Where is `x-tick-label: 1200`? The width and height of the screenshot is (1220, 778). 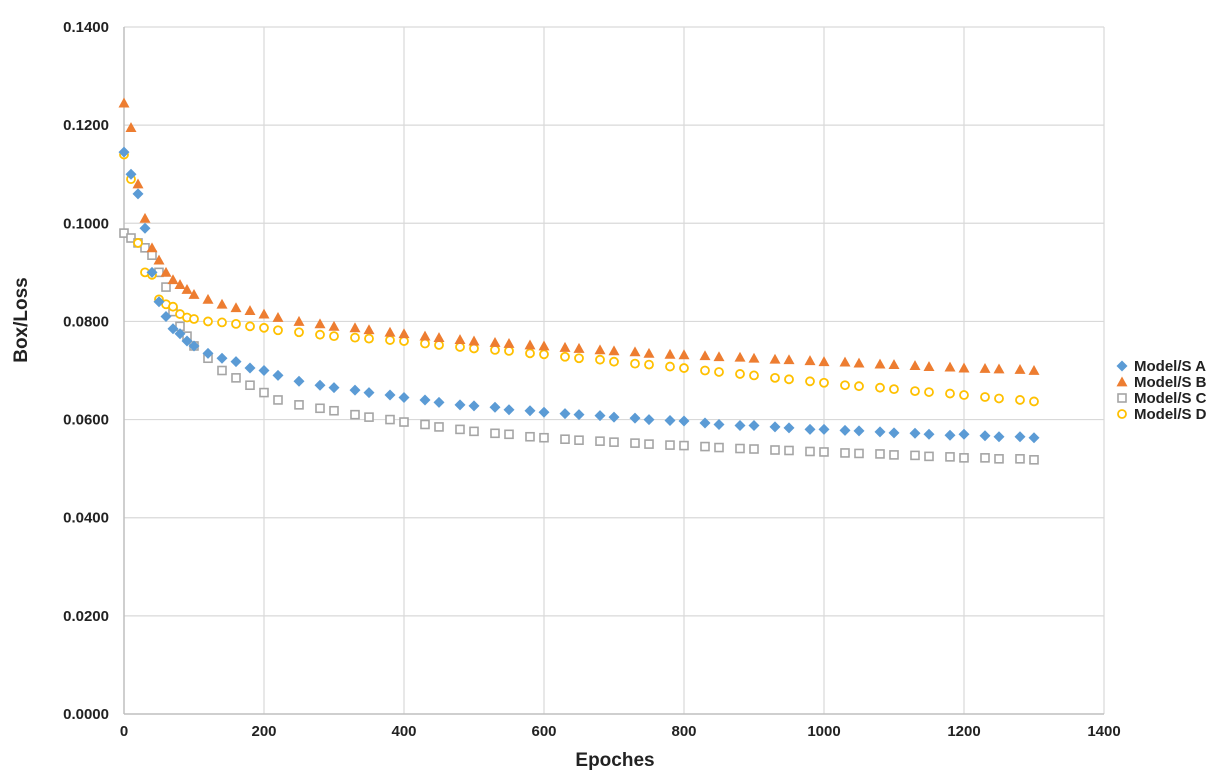
x-tick-label: 1200 is located at coordinates (963, 731).